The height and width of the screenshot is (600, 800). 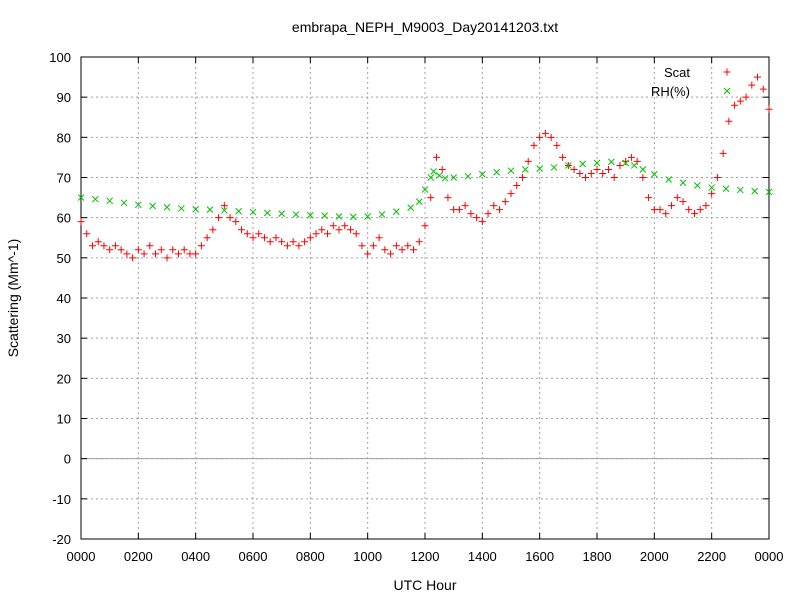 I want to click on chart-title: embrapa_NEPH_M9003_Day20141203.txt, so click(x=425, y=27).